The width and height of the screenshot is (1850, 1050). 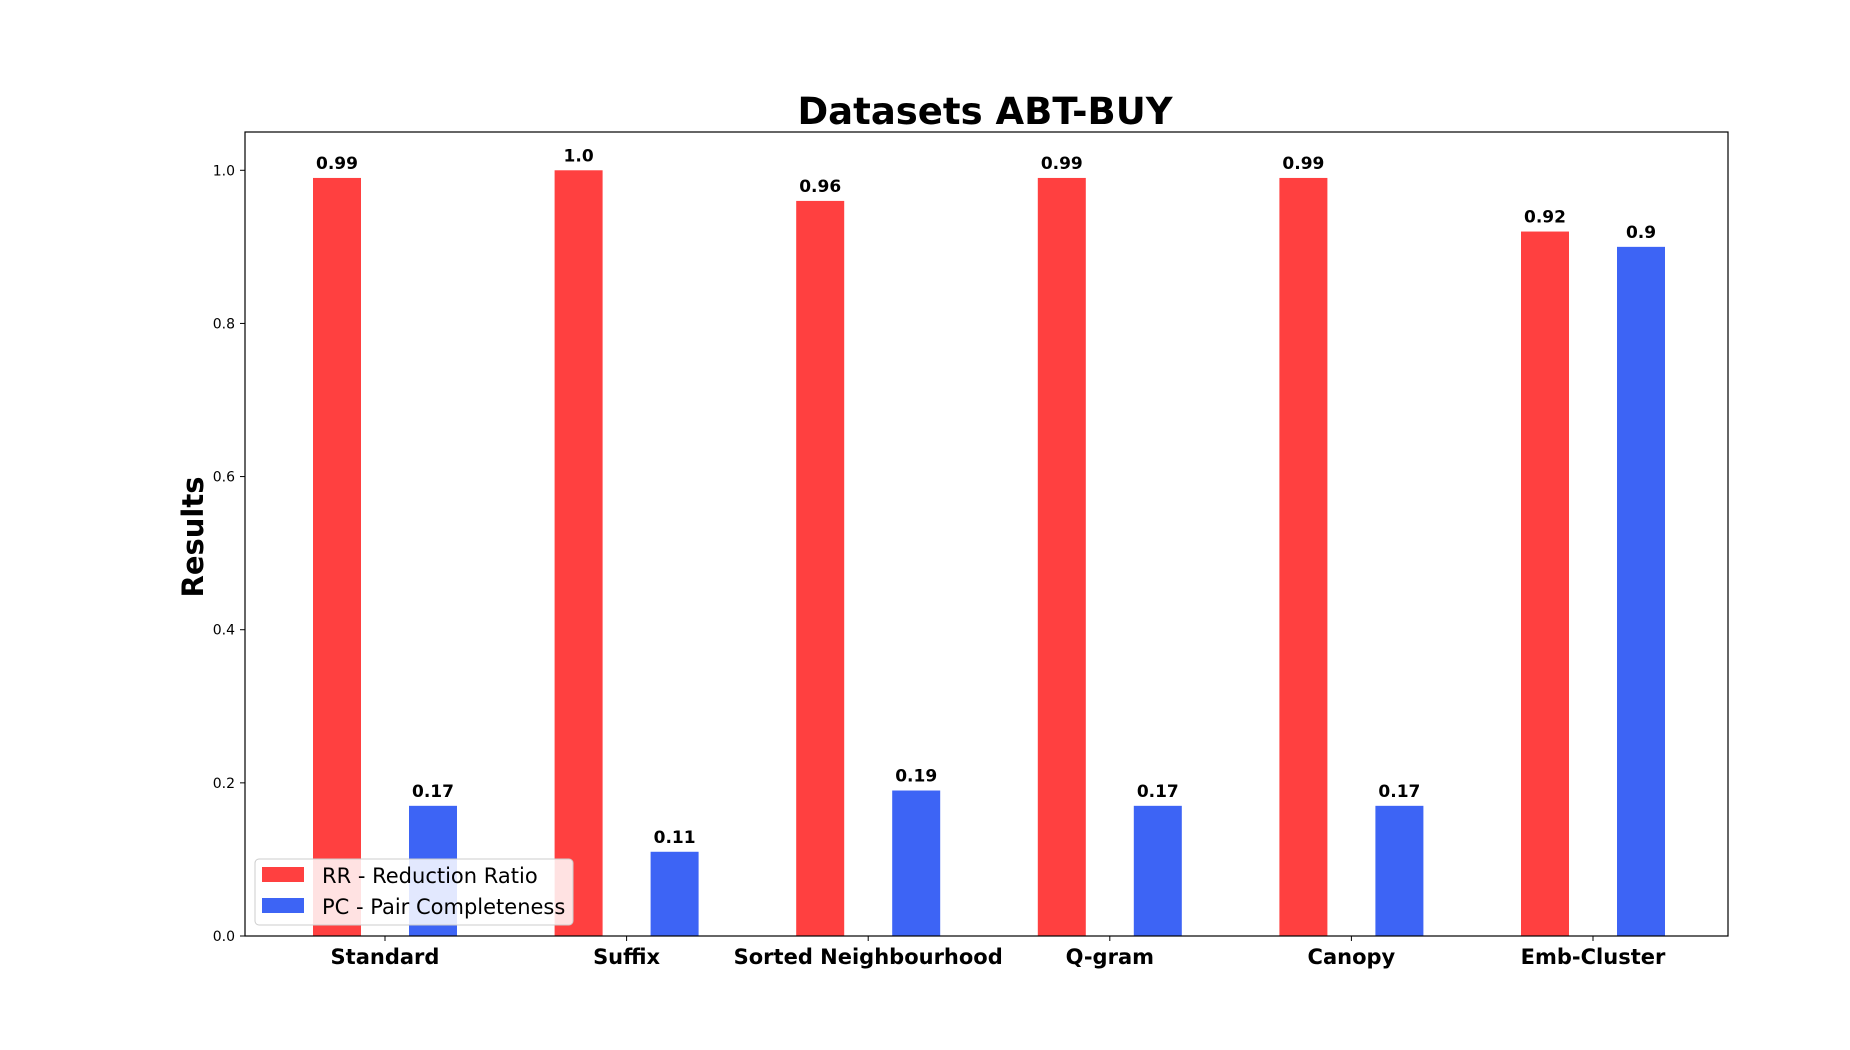 I want to click on data-label-rr: 0.92, so click(x=1545, y=218).